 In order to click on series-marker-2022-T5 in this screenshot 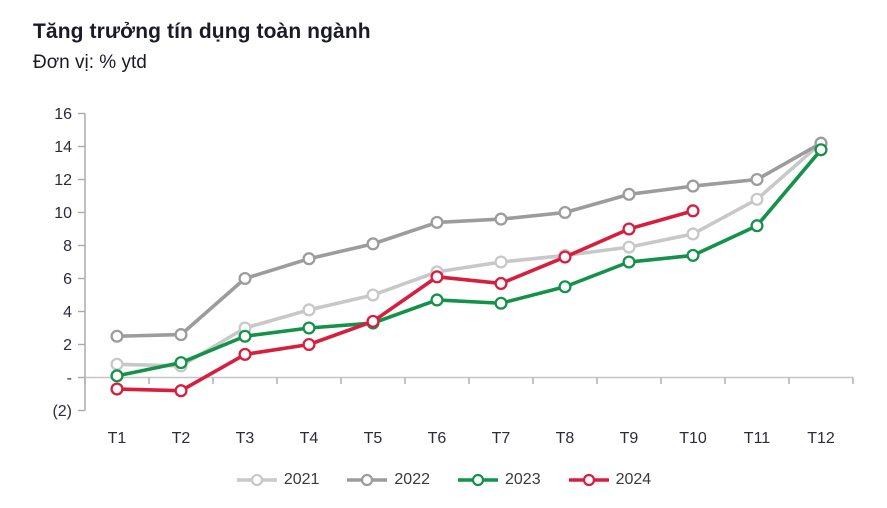, I will do `click(373, 244)`.